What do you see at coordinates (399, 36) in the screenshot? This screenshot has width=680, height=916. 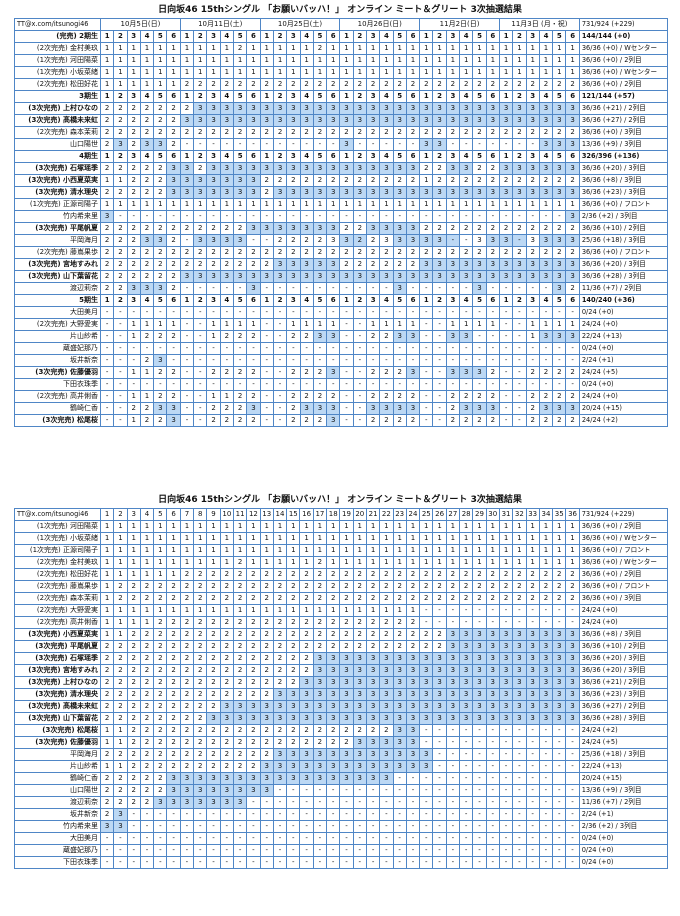 I see `slot-cell: 5` at bounding box center [399, 36].